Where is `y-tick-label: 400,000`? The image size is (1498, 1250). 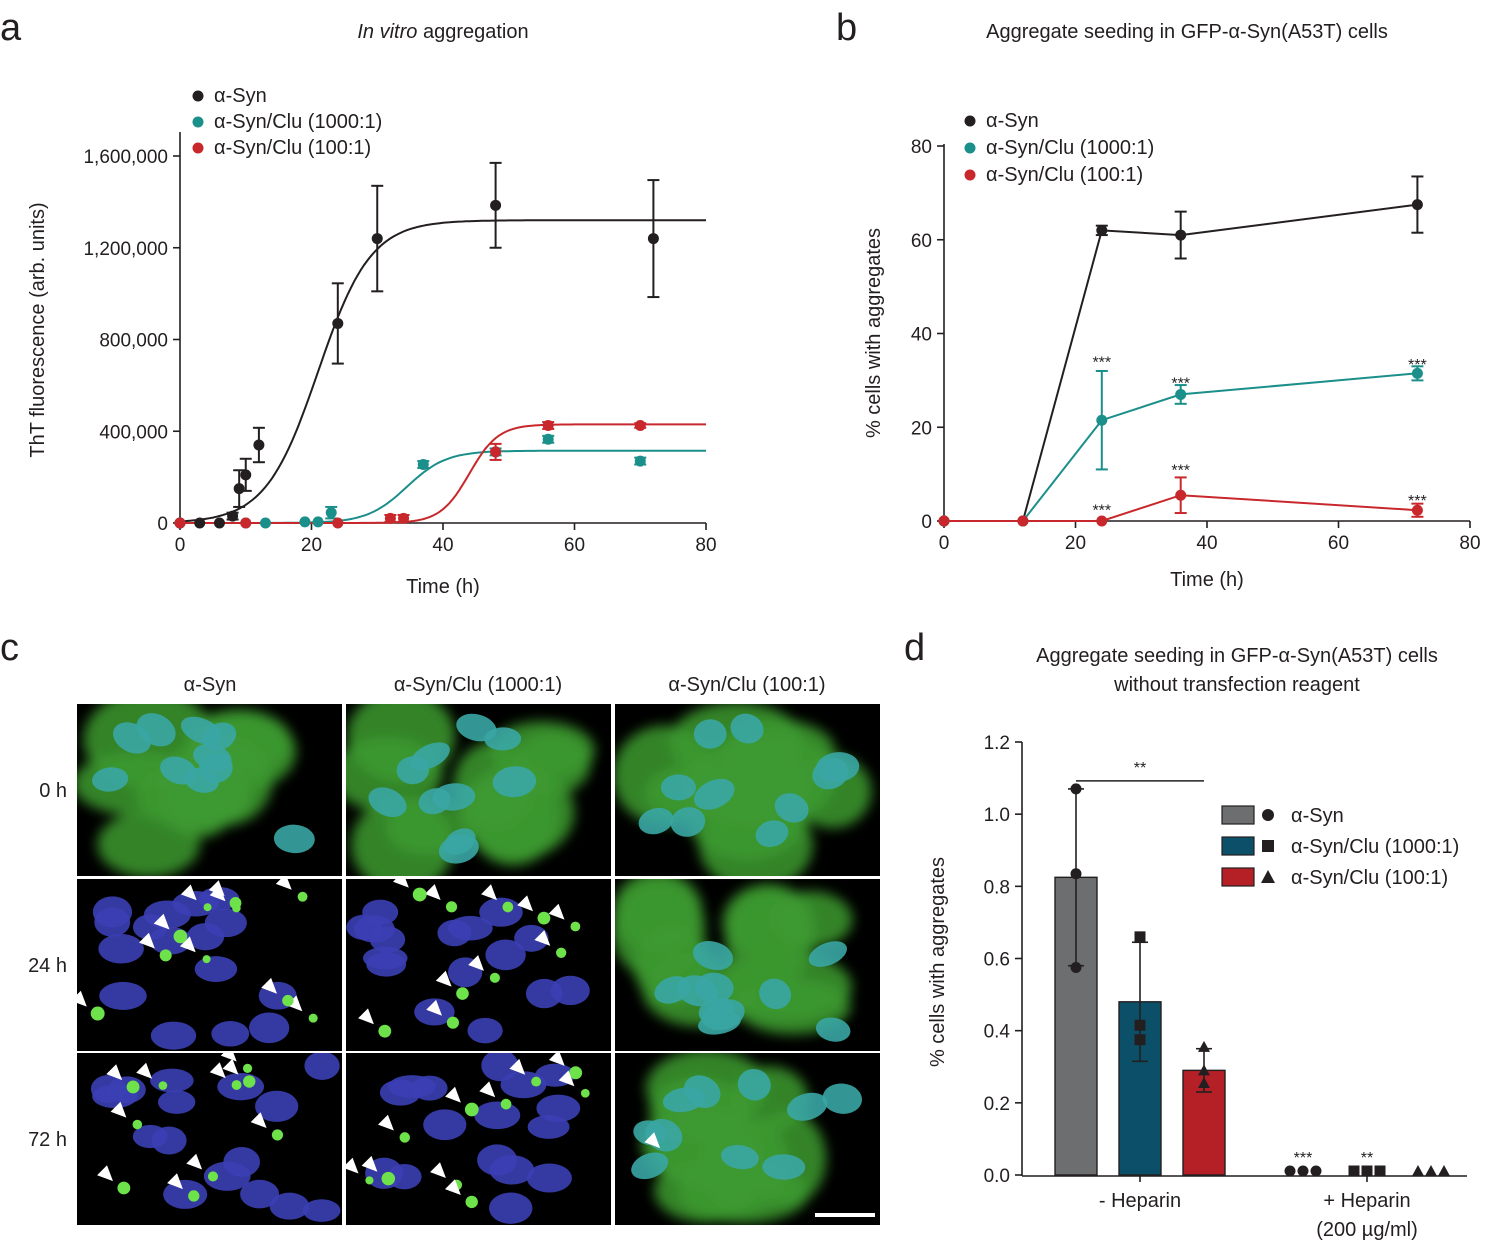 y-tick-label: 400,000 is located at coordinates (133, 432).